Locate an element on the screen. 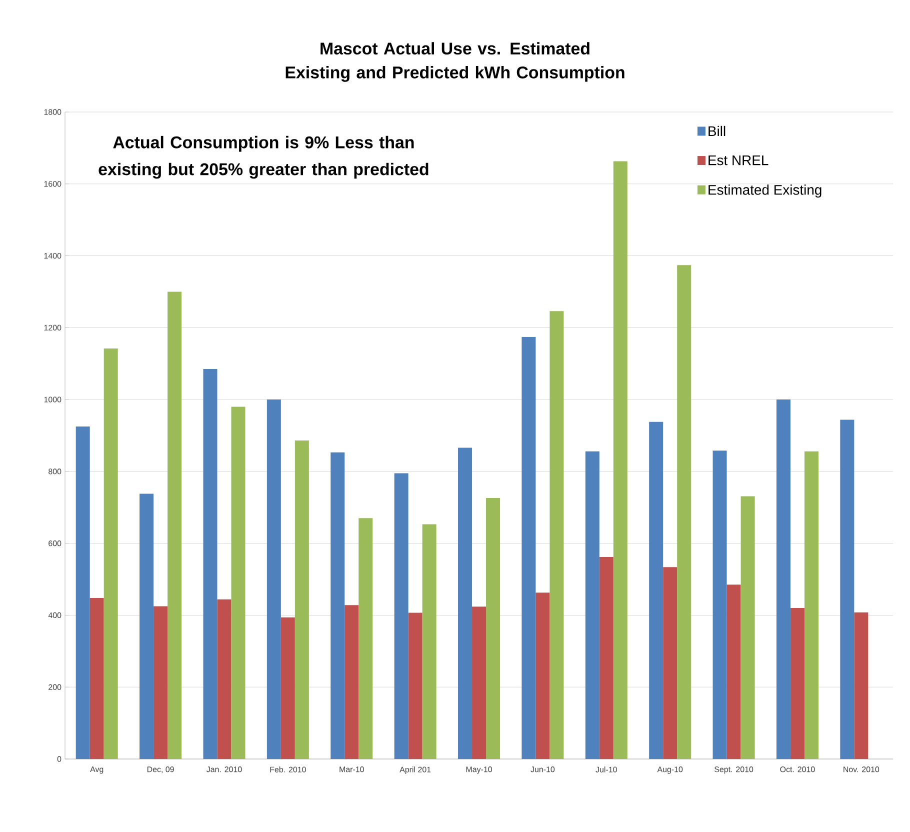  legend-label: Bill is located at coordinates (717, 131).